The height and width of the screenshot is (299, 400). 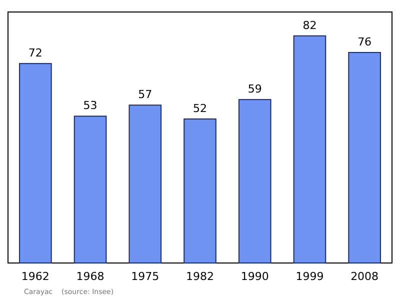 What do you see at coordinates (254, 276) in the screenshot?
I see `x-tick-label: 1990` at bounding box center [254, 276].